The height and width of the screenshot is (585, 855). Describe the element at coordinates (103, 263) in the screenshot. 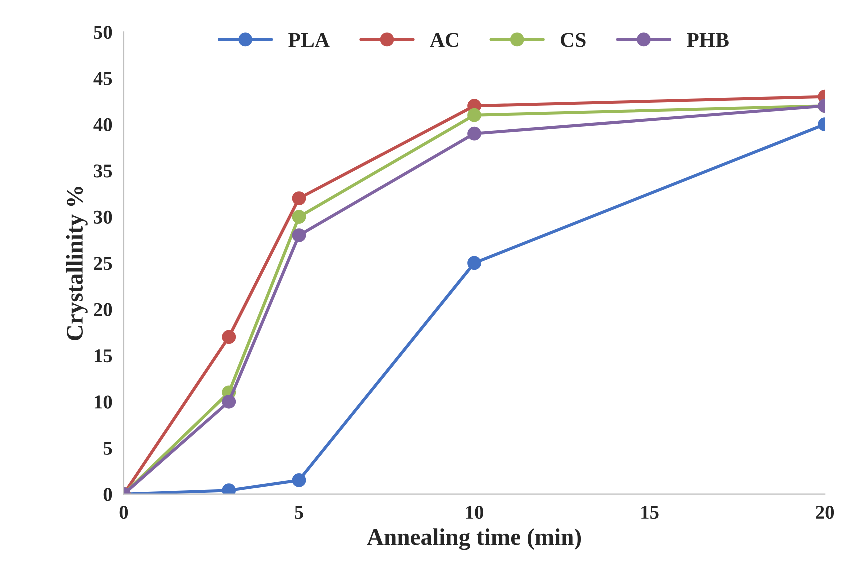

I see `y-tick-label: 25` at that location.